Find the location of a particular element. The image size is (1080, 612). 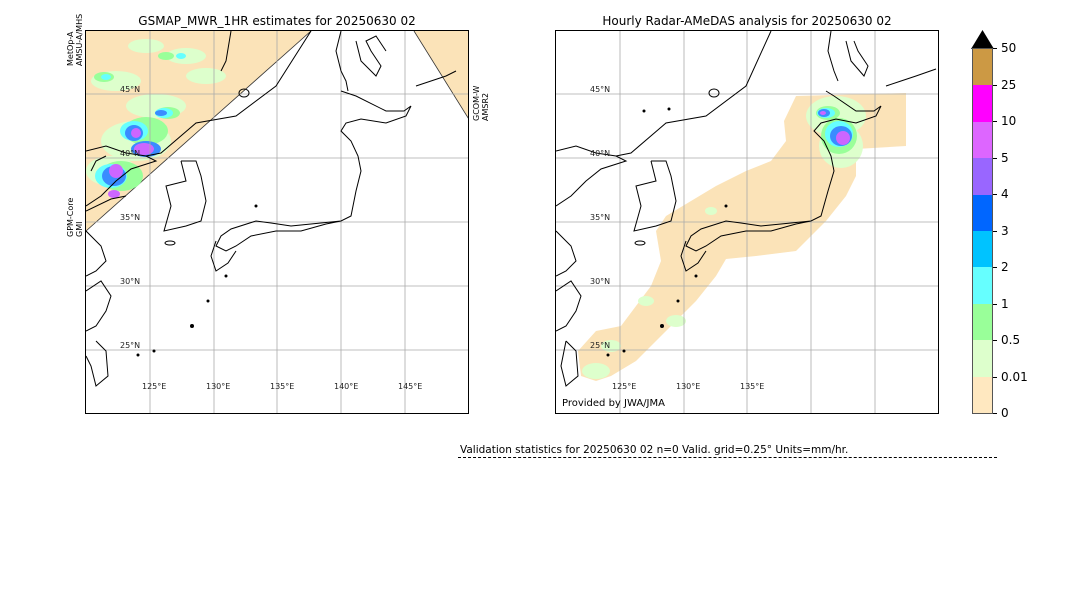

colorbar-tick-3: 3 is located at coordinates (1001, 231).